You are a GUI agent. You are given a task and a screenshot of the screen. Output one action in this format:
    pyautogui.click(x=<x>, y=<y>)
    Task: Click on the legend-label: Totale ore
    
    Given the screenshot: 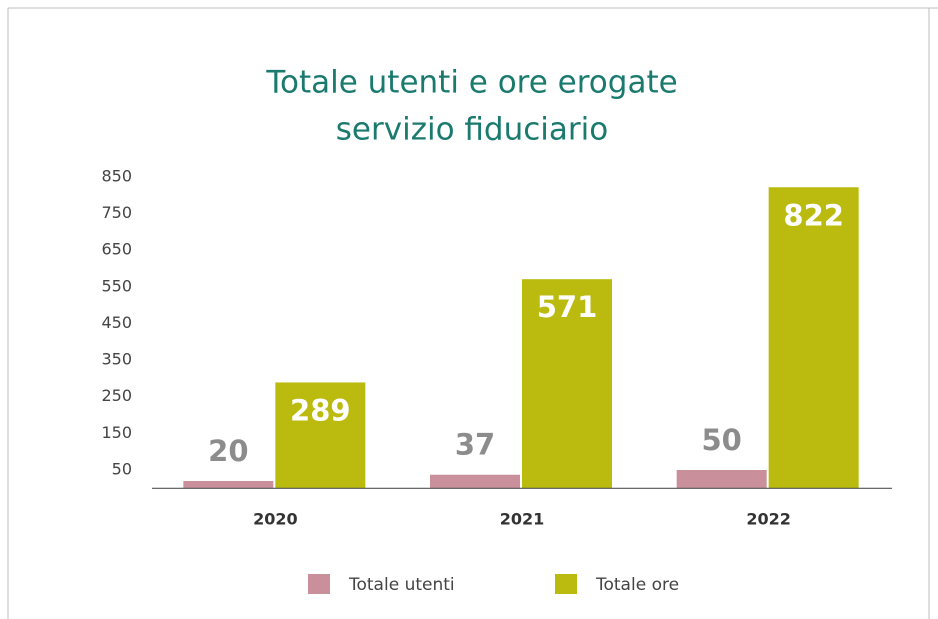 What is the action you would take?
    pyautogui.click(x=637, y=585)
    